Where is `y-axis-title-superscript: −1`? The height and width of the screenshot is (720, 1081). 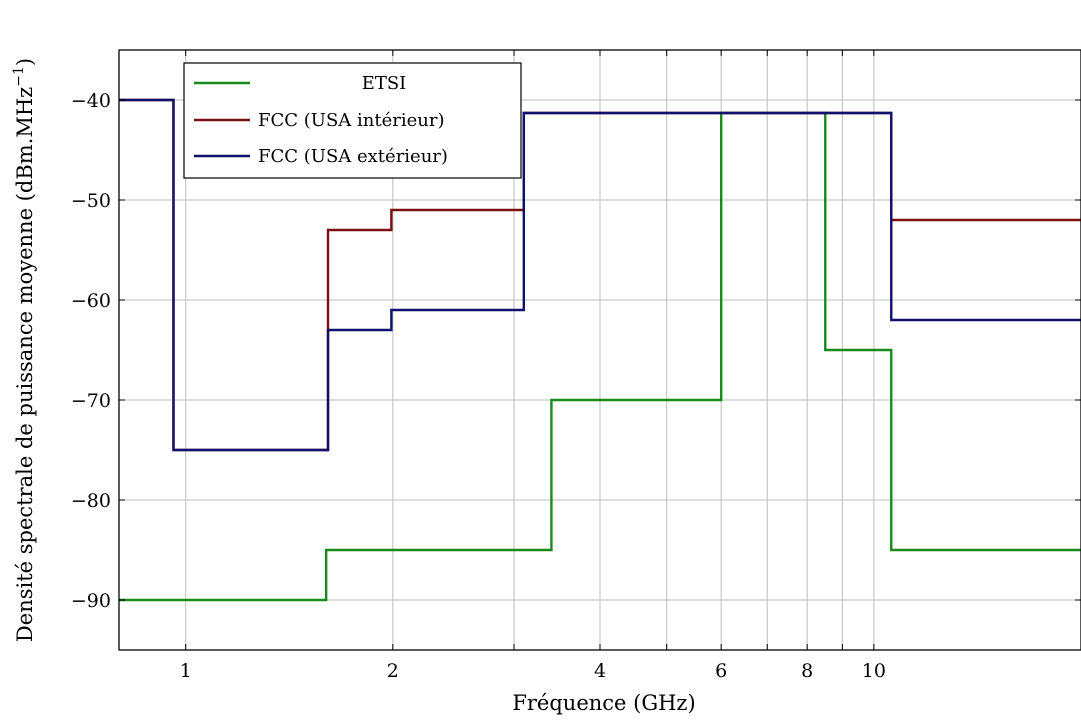 y-axis-title-superscript: −1 is located at coordinates (19, 76).